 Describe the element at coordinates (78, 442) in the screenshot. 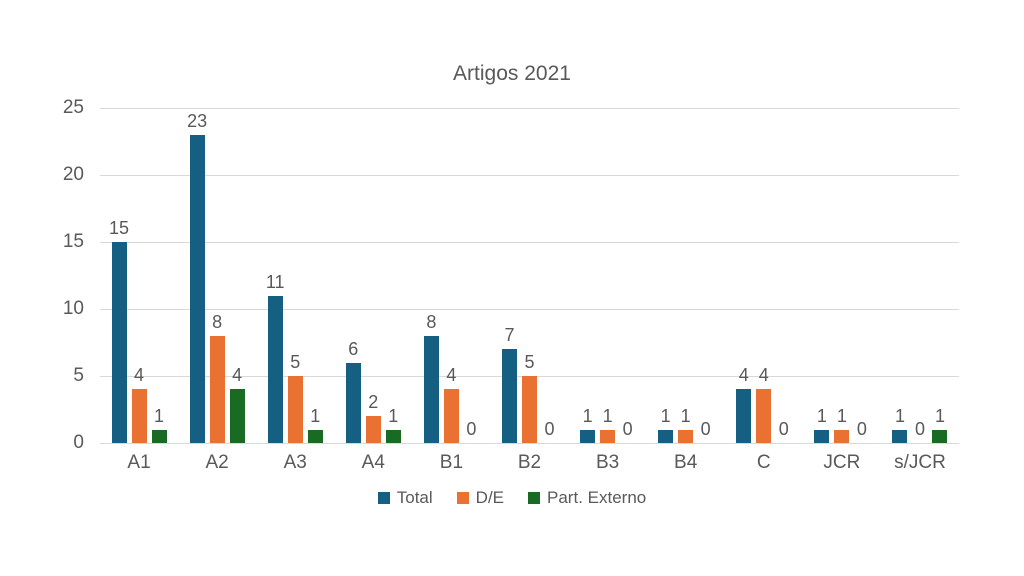

I see `y-tick-label-0: 0` at that location.